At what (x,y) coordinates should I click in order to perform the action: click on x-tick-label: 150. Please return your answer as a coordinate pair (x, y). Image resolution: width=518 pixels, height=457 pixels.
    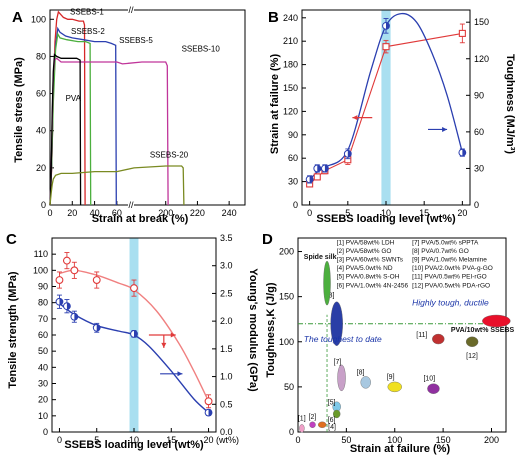
    Looking at the image, I should click on (443, 440).